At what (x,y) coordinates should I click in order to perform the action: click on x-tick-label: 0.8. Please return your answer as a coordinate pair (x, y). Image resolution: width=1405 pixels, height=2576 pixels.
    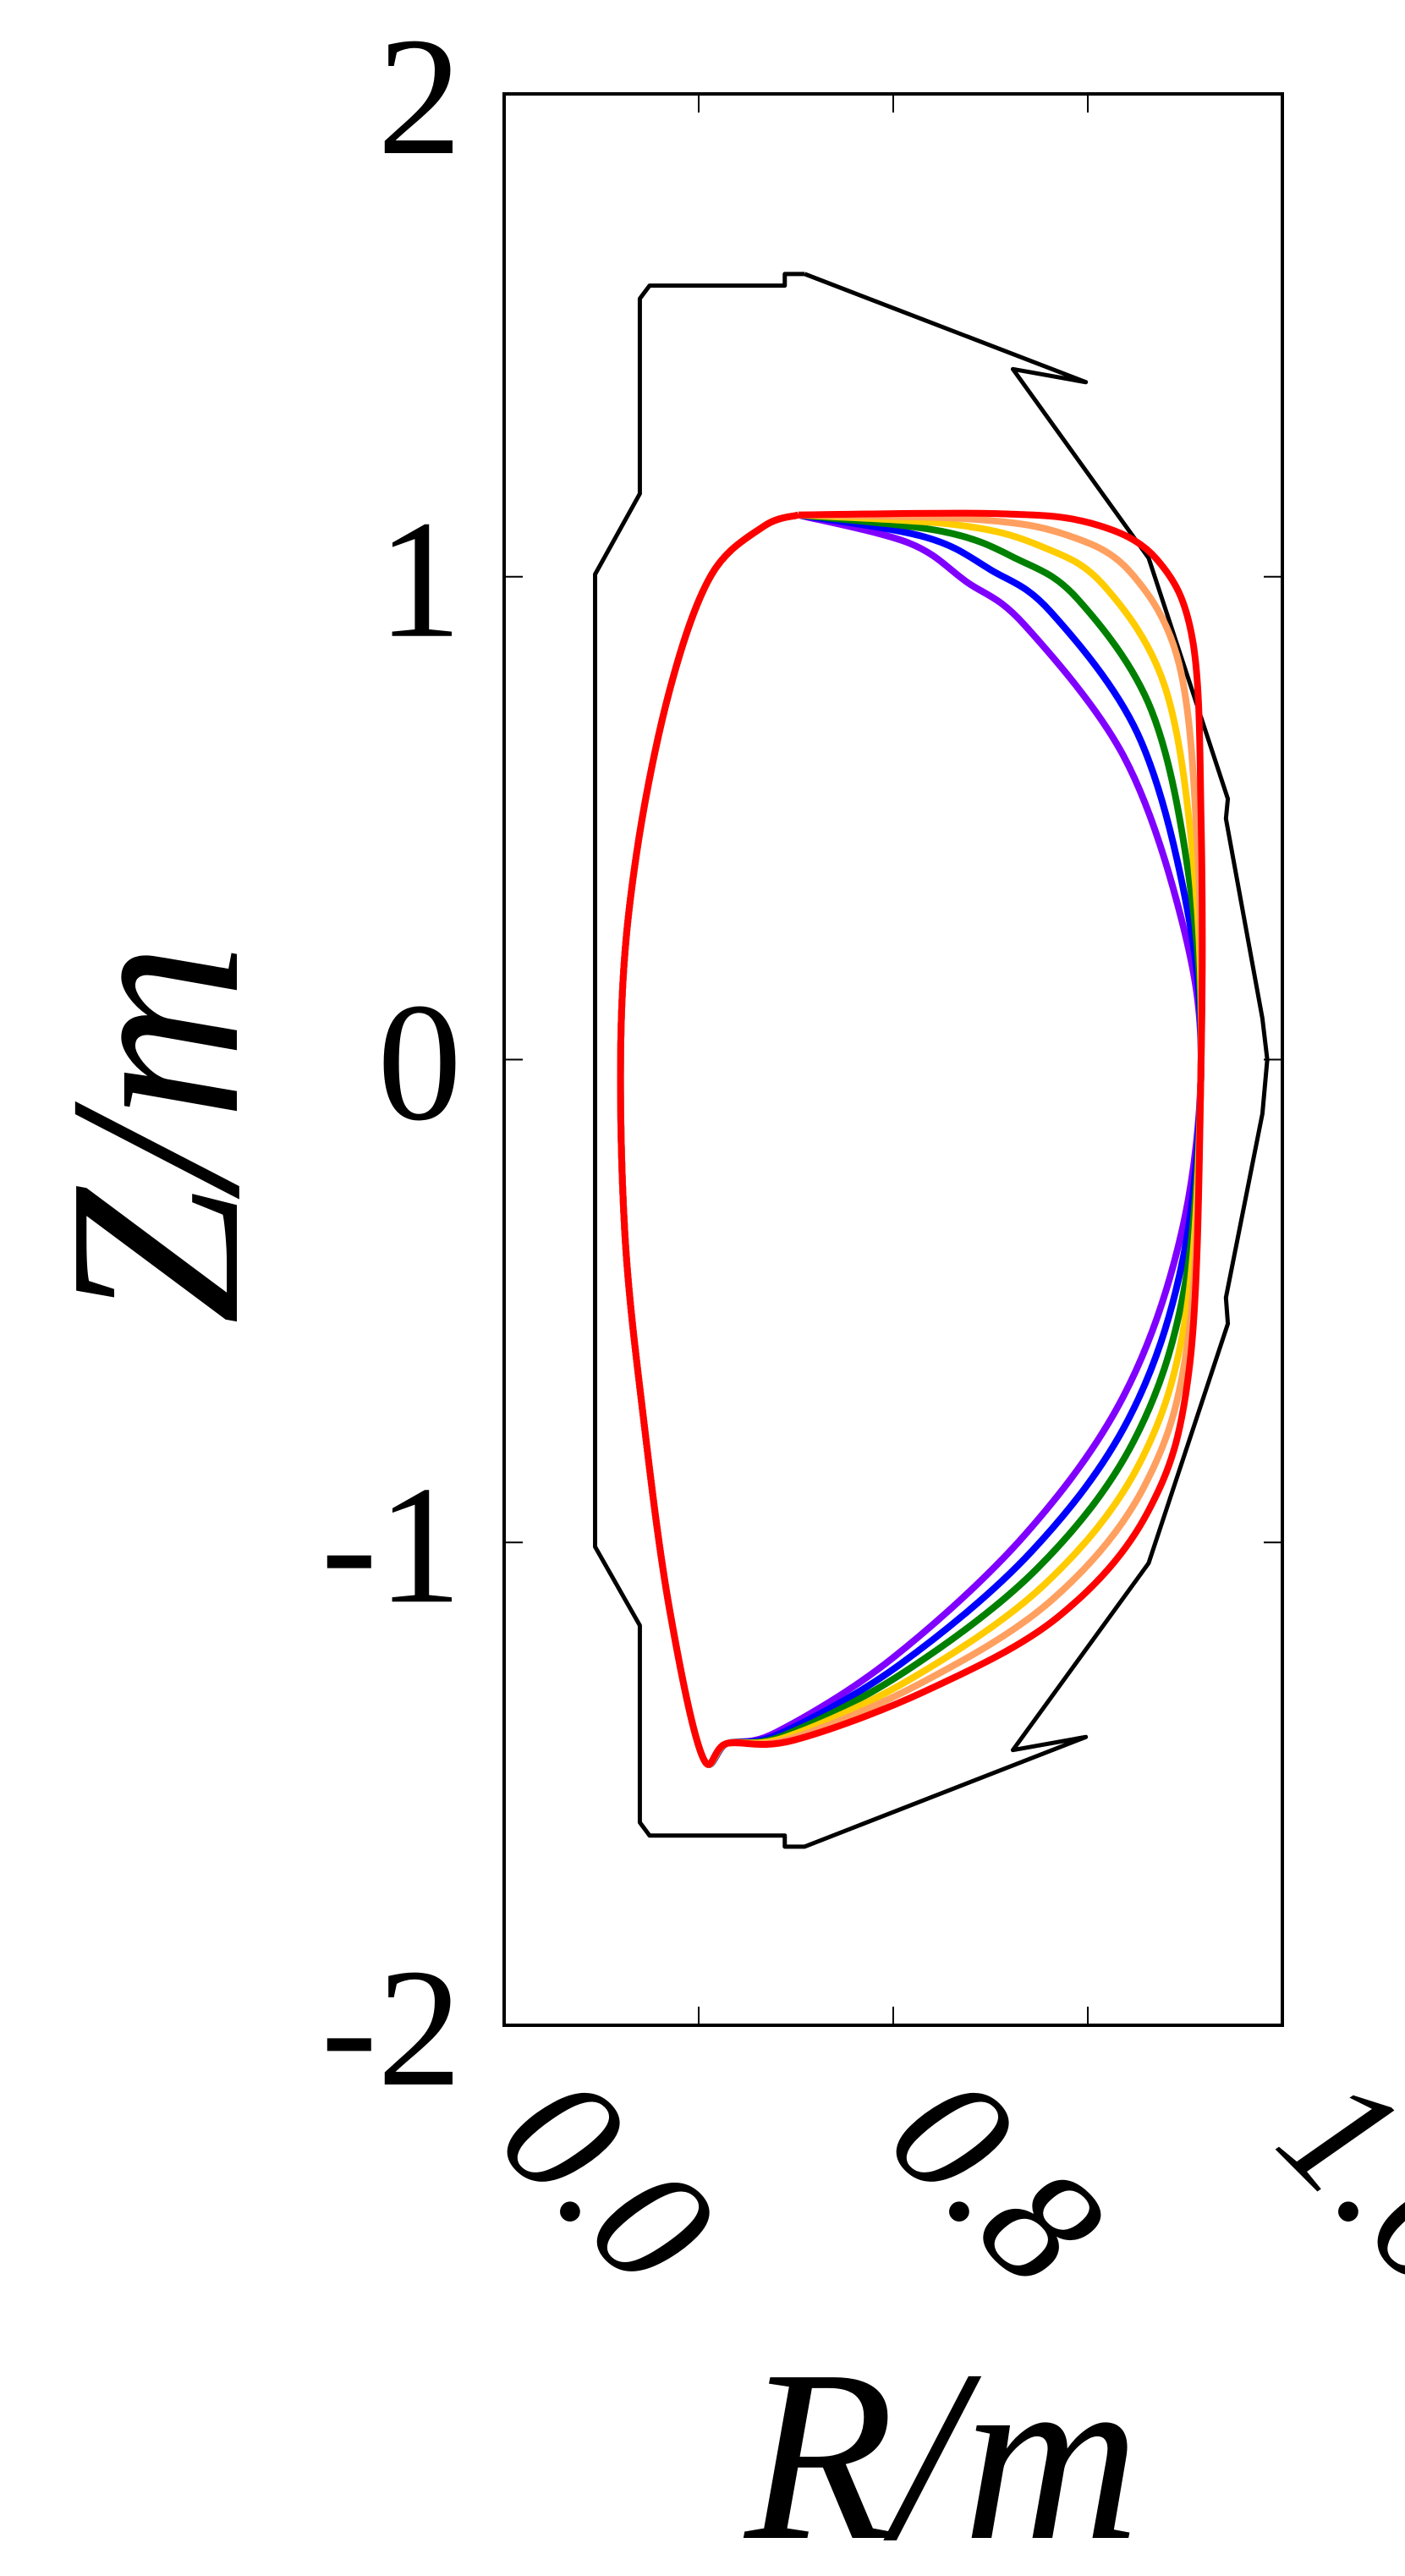
    Looking at the image, I should click on (996, 2180).